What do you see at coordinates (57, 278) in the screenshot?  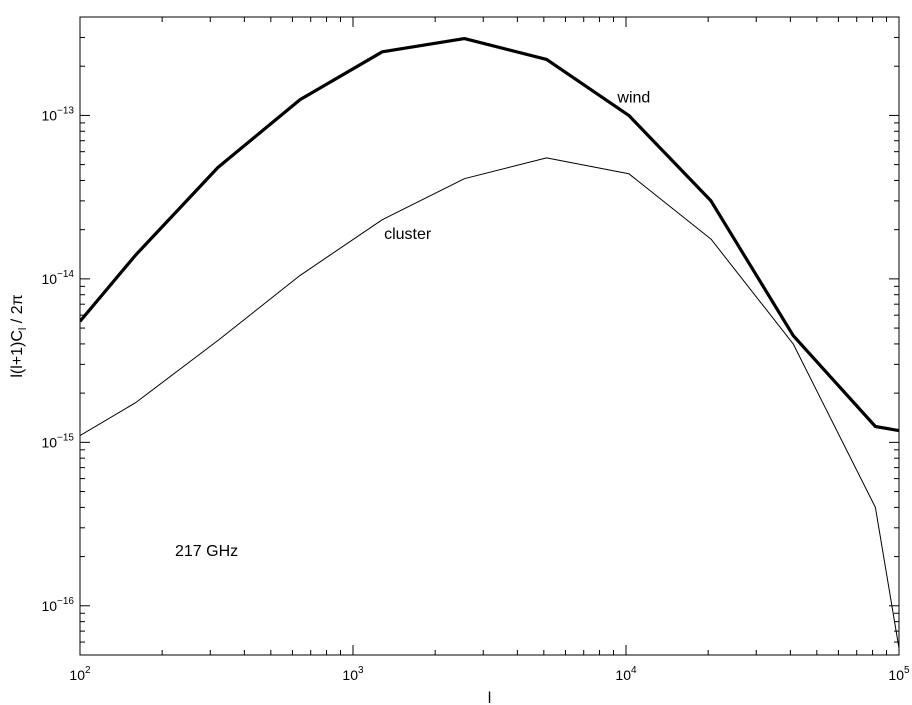 I see `y-tick-label: 10−14` at bounding box center [57, 278].